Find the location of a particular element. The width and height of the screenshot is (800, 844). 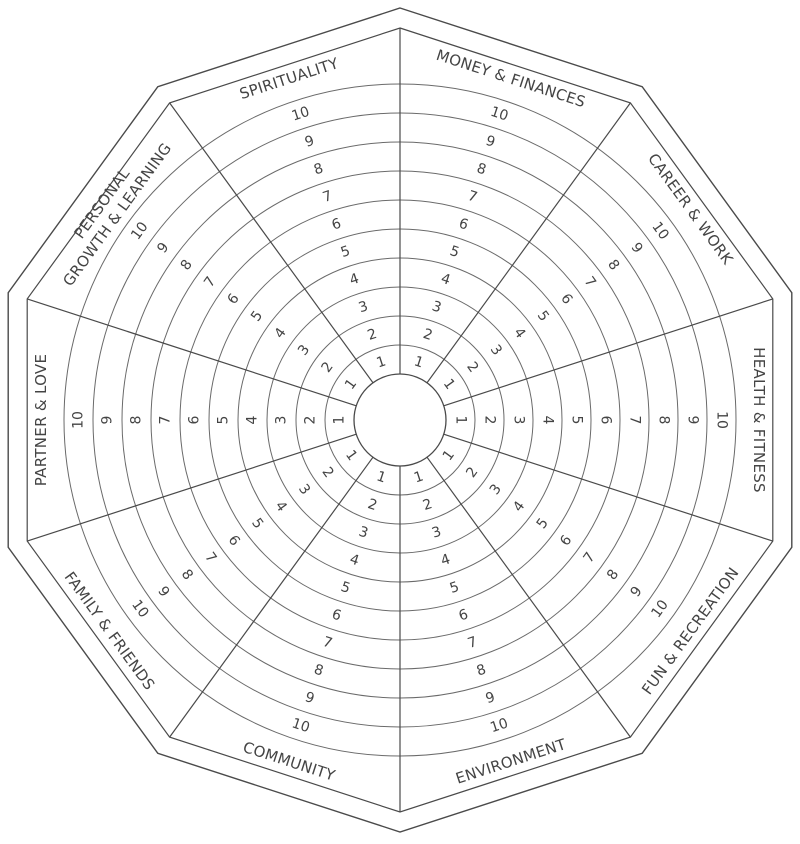

segment-label-group: FAMILY & FRIENDS is located at coordinates (110, 630).